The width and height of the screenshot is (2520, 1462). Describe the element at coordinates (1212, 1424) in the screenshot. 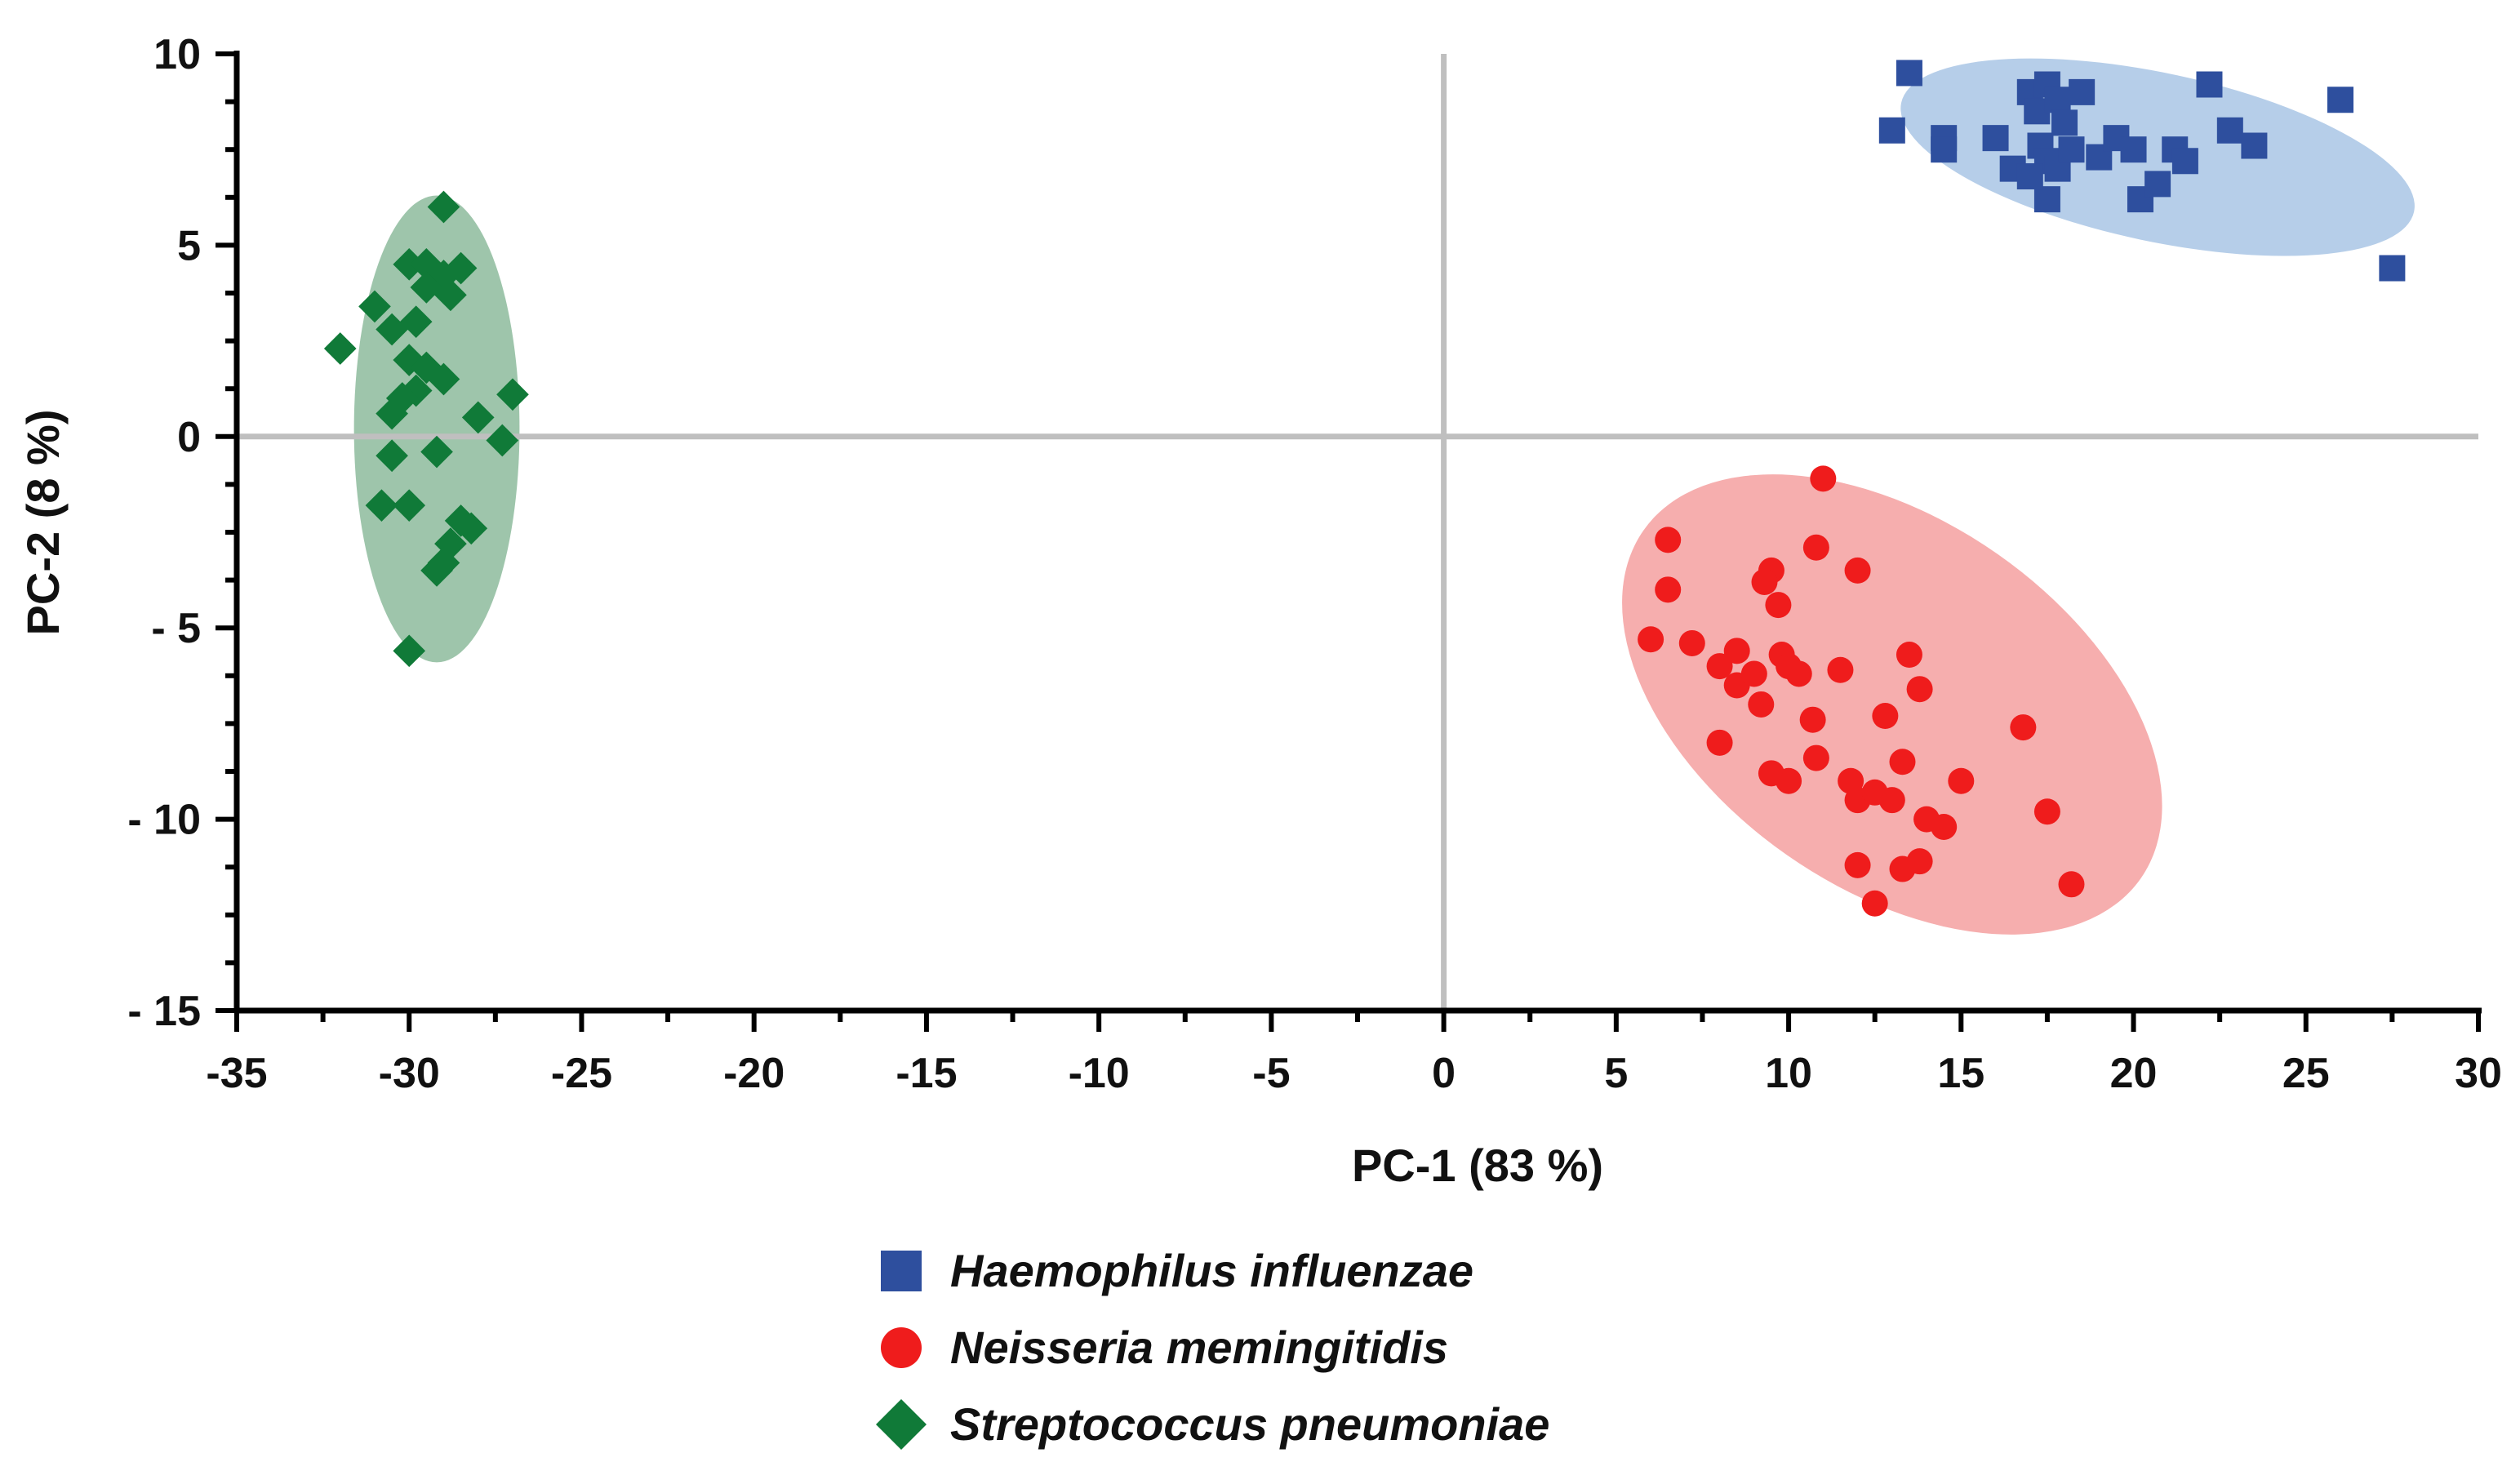

I see `legend-item-streptococcus-pneumoniae: Streptococcus pneumoniae` at that location.